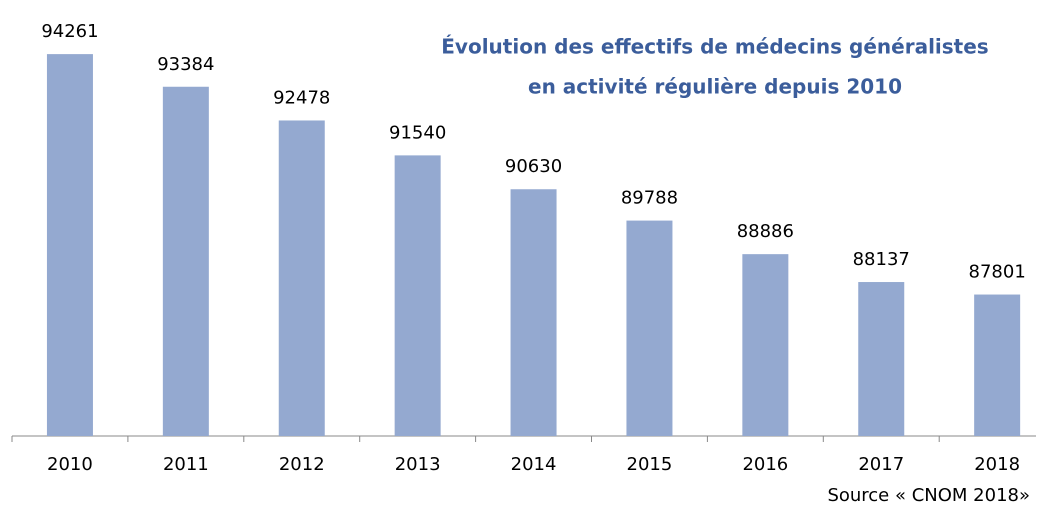  I want to click on x-tick-label: 2014, so click(534, 464).